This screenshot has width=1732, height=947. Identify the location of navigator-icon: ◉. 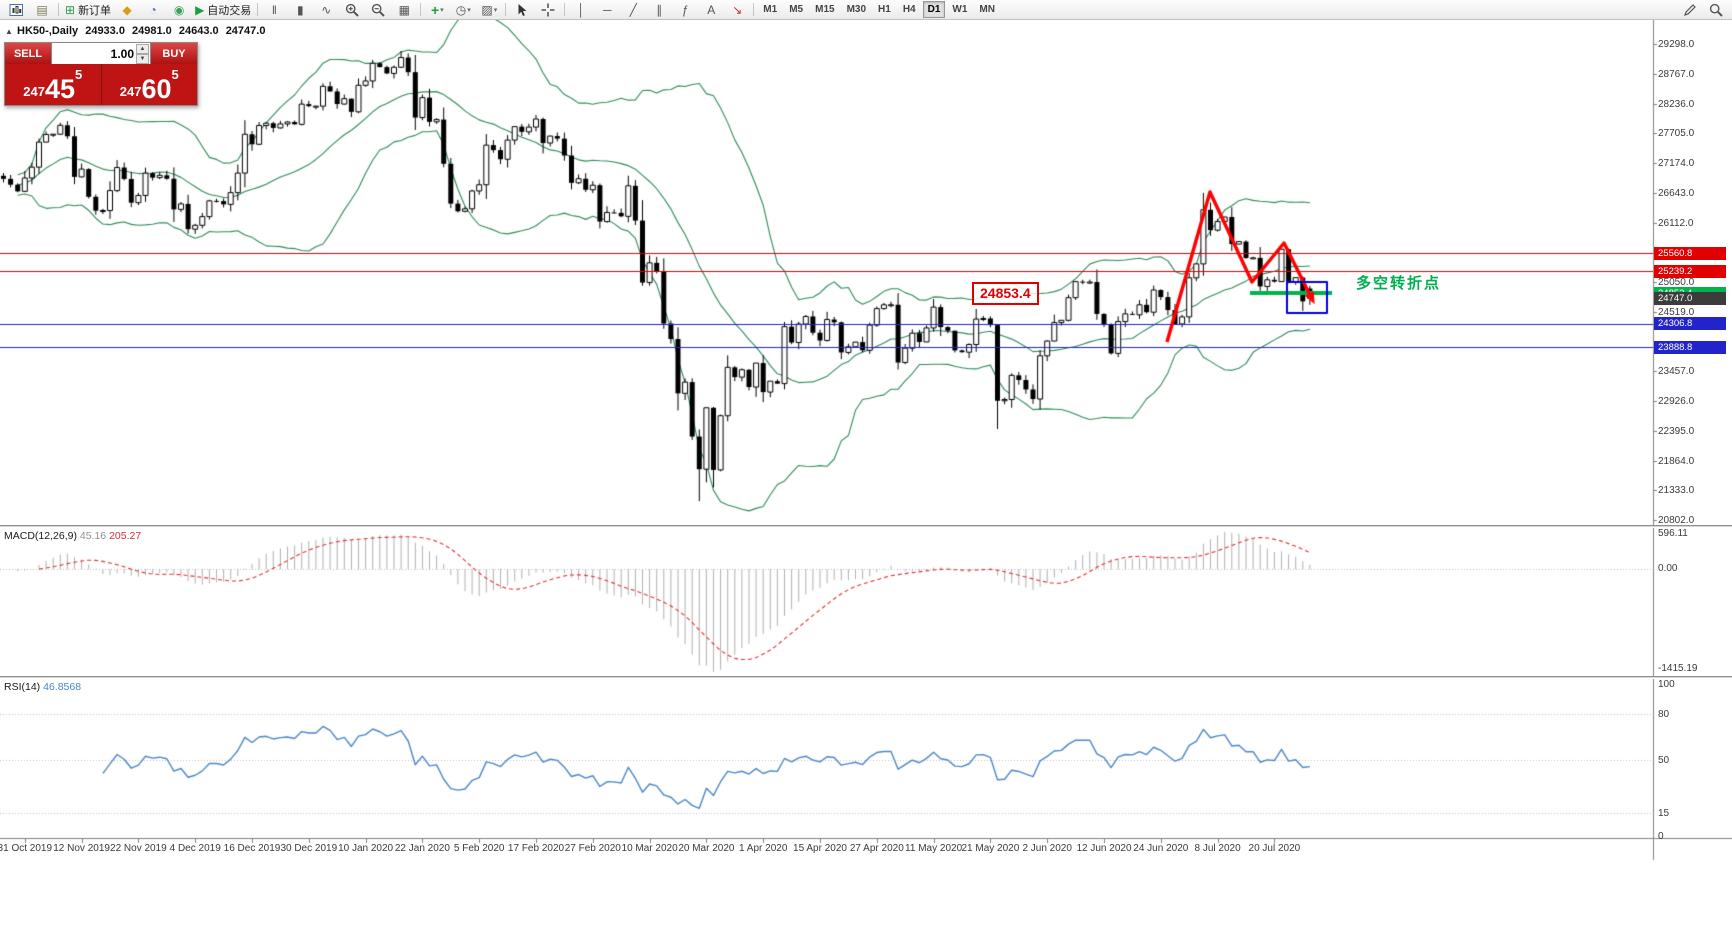
(179, 9).